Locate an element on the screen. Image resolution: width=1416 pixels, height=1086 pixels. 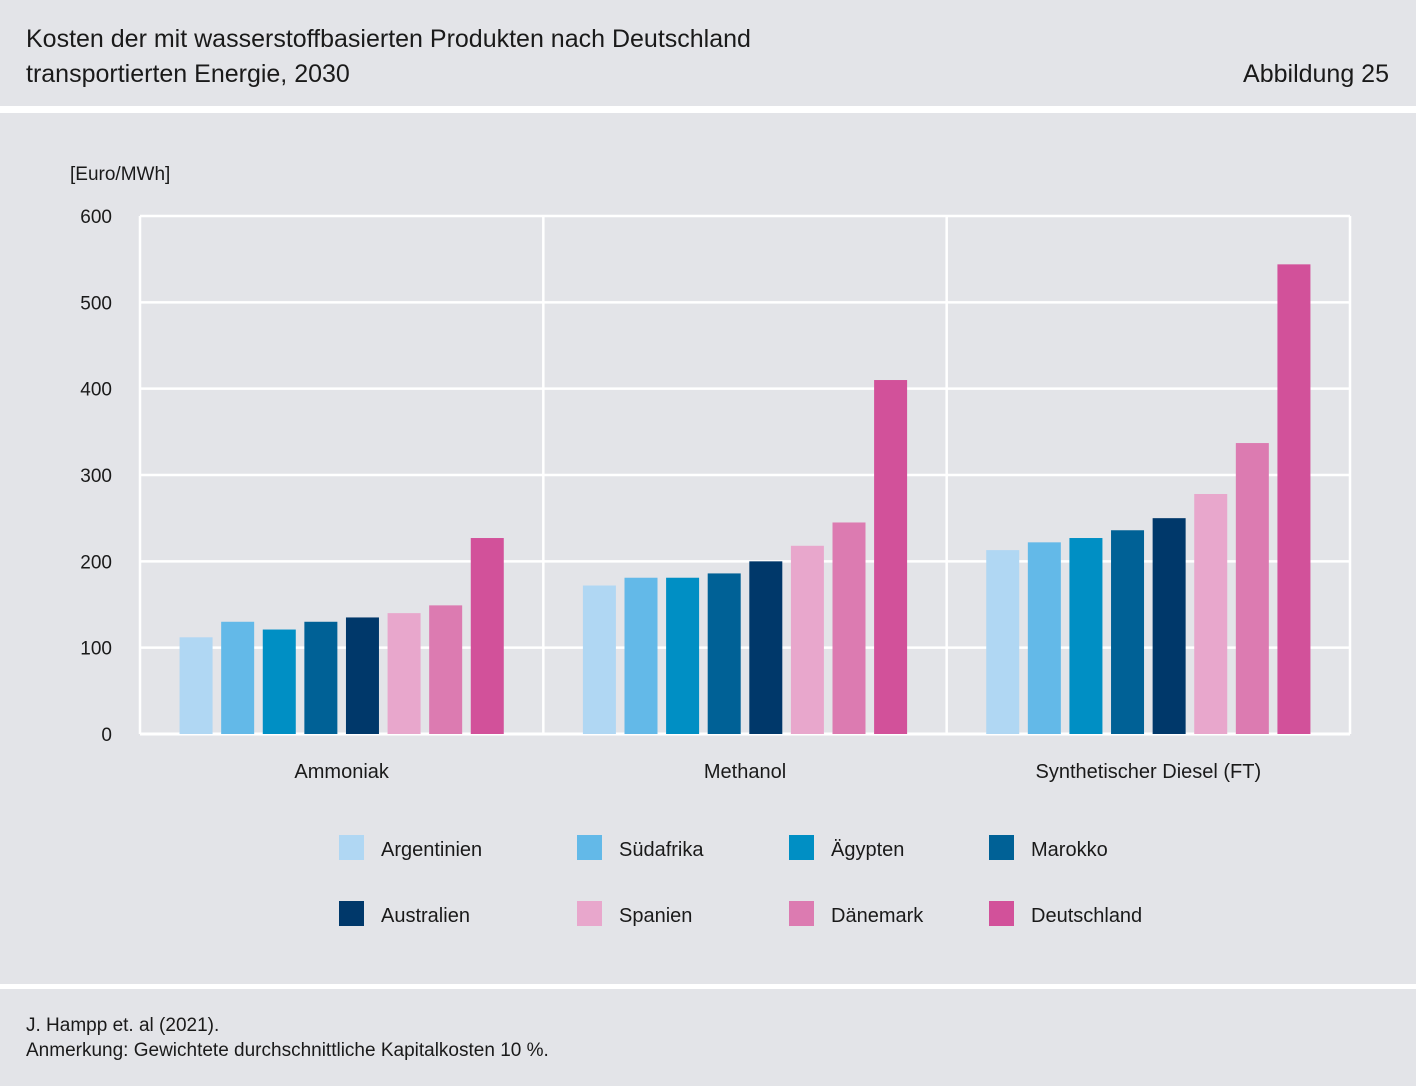
legend-label: Deutschland is located at coordinates (1086, 916).